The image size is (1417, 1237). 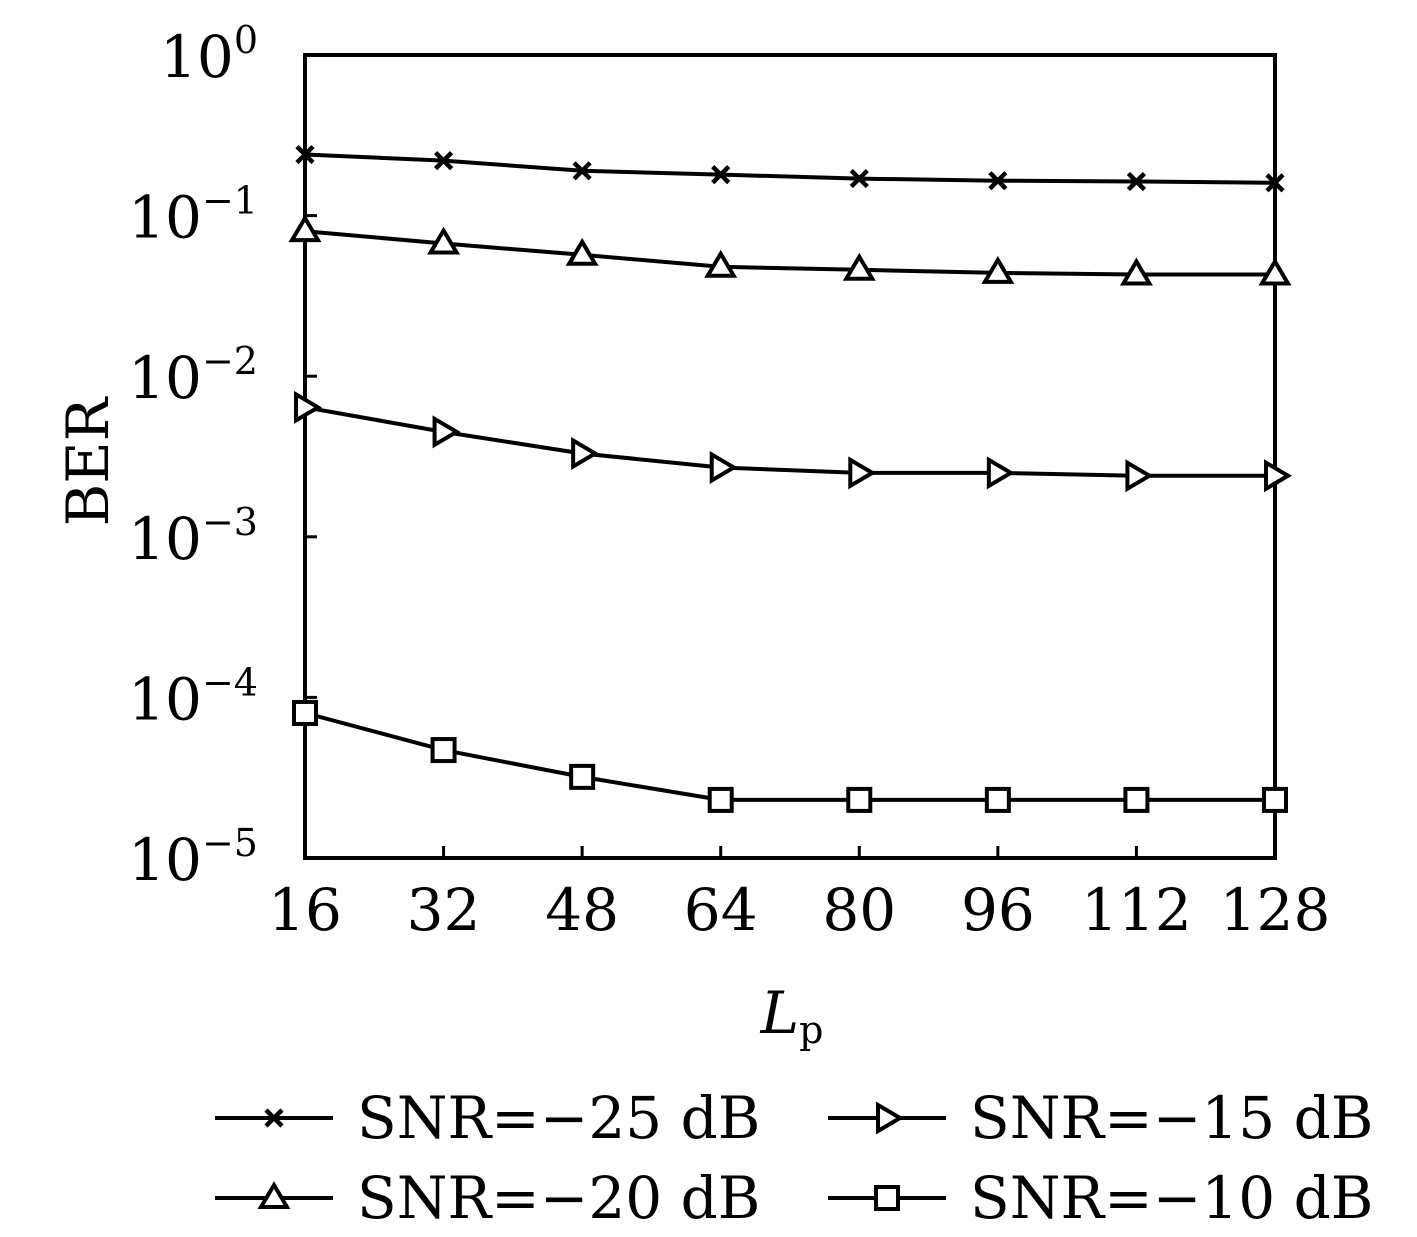 I want to click on y-tick-exponent: 0, so click(x=246, y=40).